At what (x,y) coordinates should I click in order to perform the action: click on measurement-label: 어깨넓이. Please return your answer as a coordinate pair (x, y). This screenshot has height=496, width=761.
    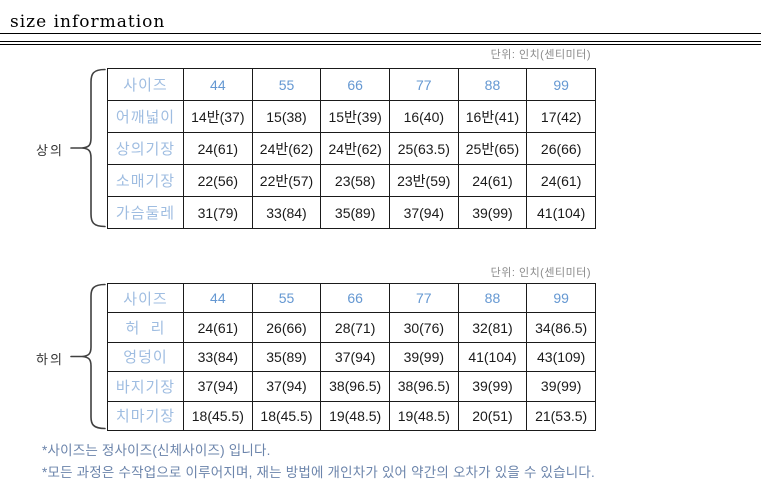
    Looking at the image, I should click on (145, 116).